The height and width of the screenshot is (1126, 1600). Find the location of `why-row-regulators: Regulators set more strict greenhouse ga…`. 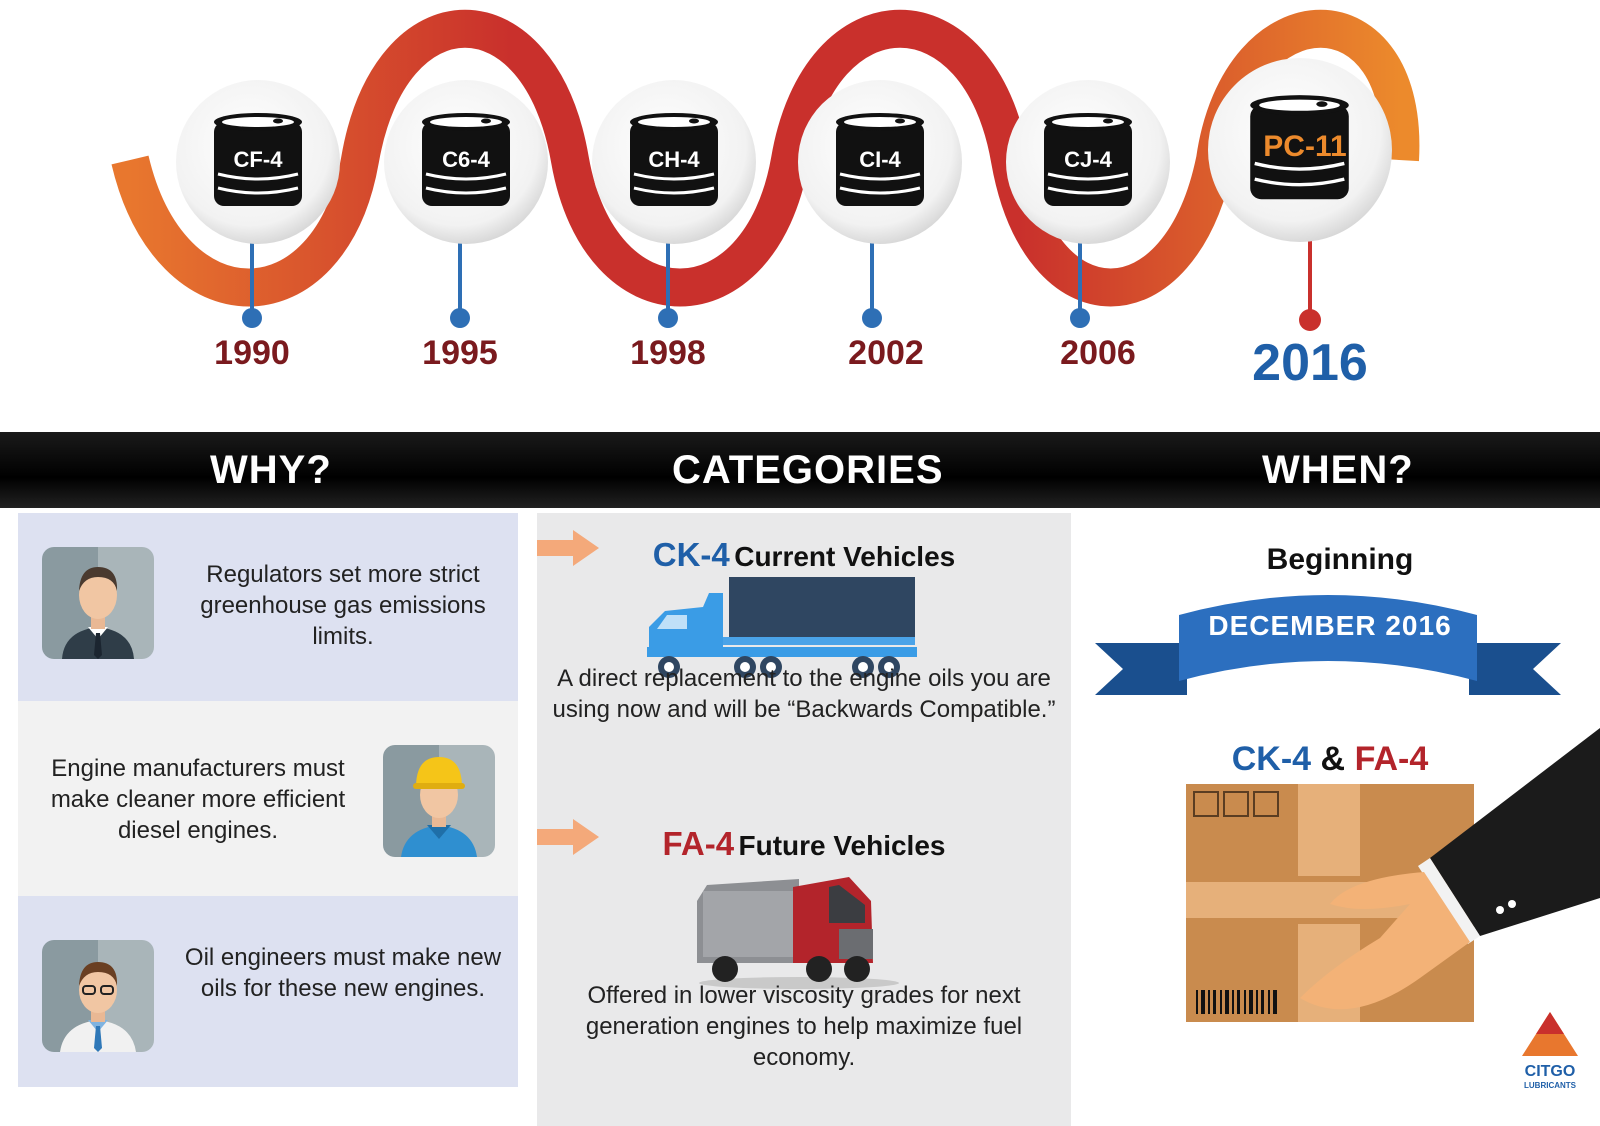

why-row-regulators: Regulators set more strict greenhouse ga… is located at coordinates (268, 607).